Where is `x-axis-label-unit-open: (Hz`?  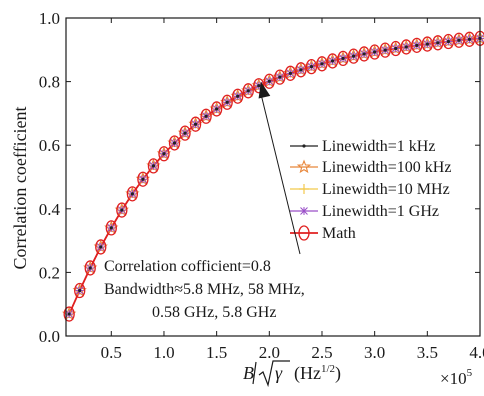
x-axis-label-unit-open: (Hz is located at coordinates (307, 373).